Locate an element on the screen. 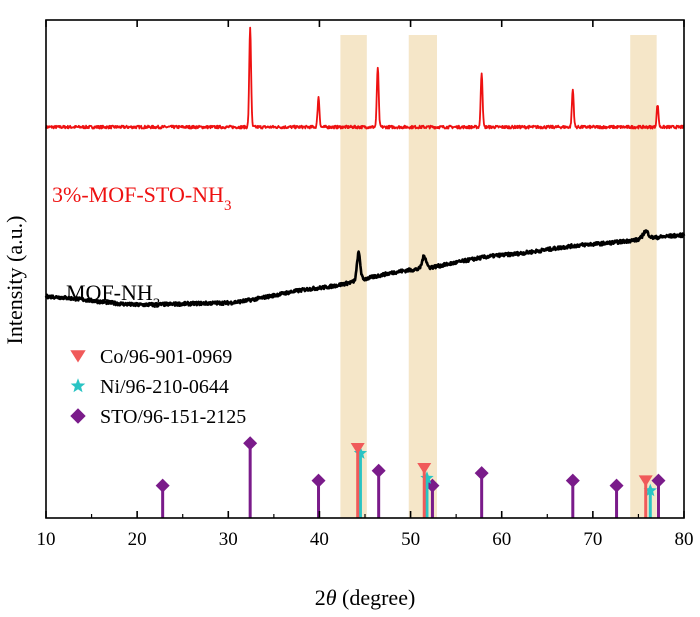 This screenshot has height=617, width=700. x-tick-label-4: 50 is located at coordinates (410, 539).